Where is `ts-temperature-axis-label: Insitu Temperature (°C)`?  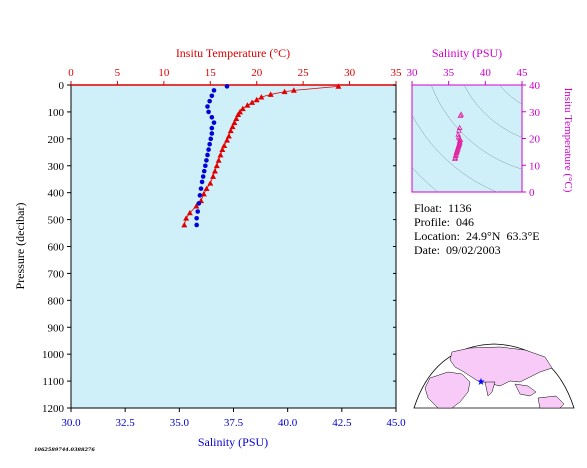 ts-temperature-axis-label: Insitu Temperature (°C) is located at coordinates (568, 140).